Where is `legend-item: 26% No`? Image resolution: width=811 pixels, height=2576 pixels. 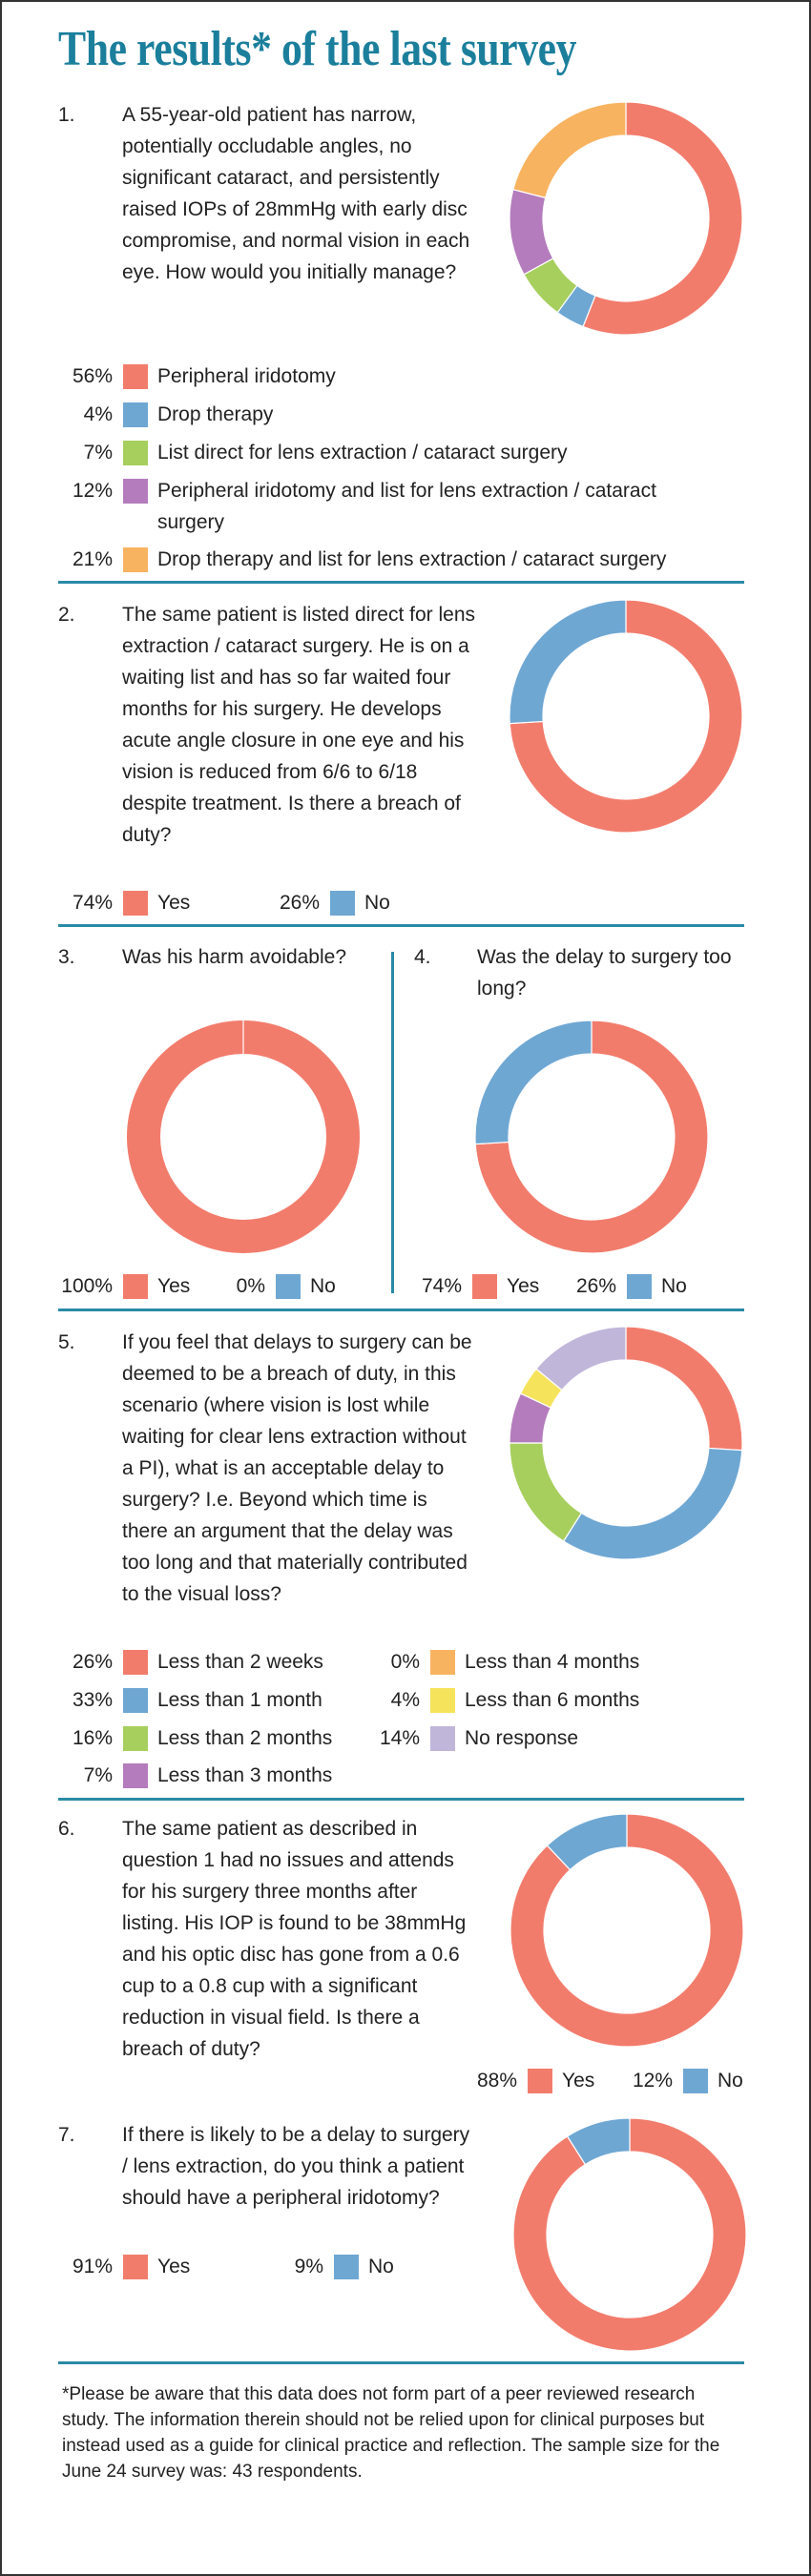 legend-item: 26% No is located at coordinates (405, 1286).